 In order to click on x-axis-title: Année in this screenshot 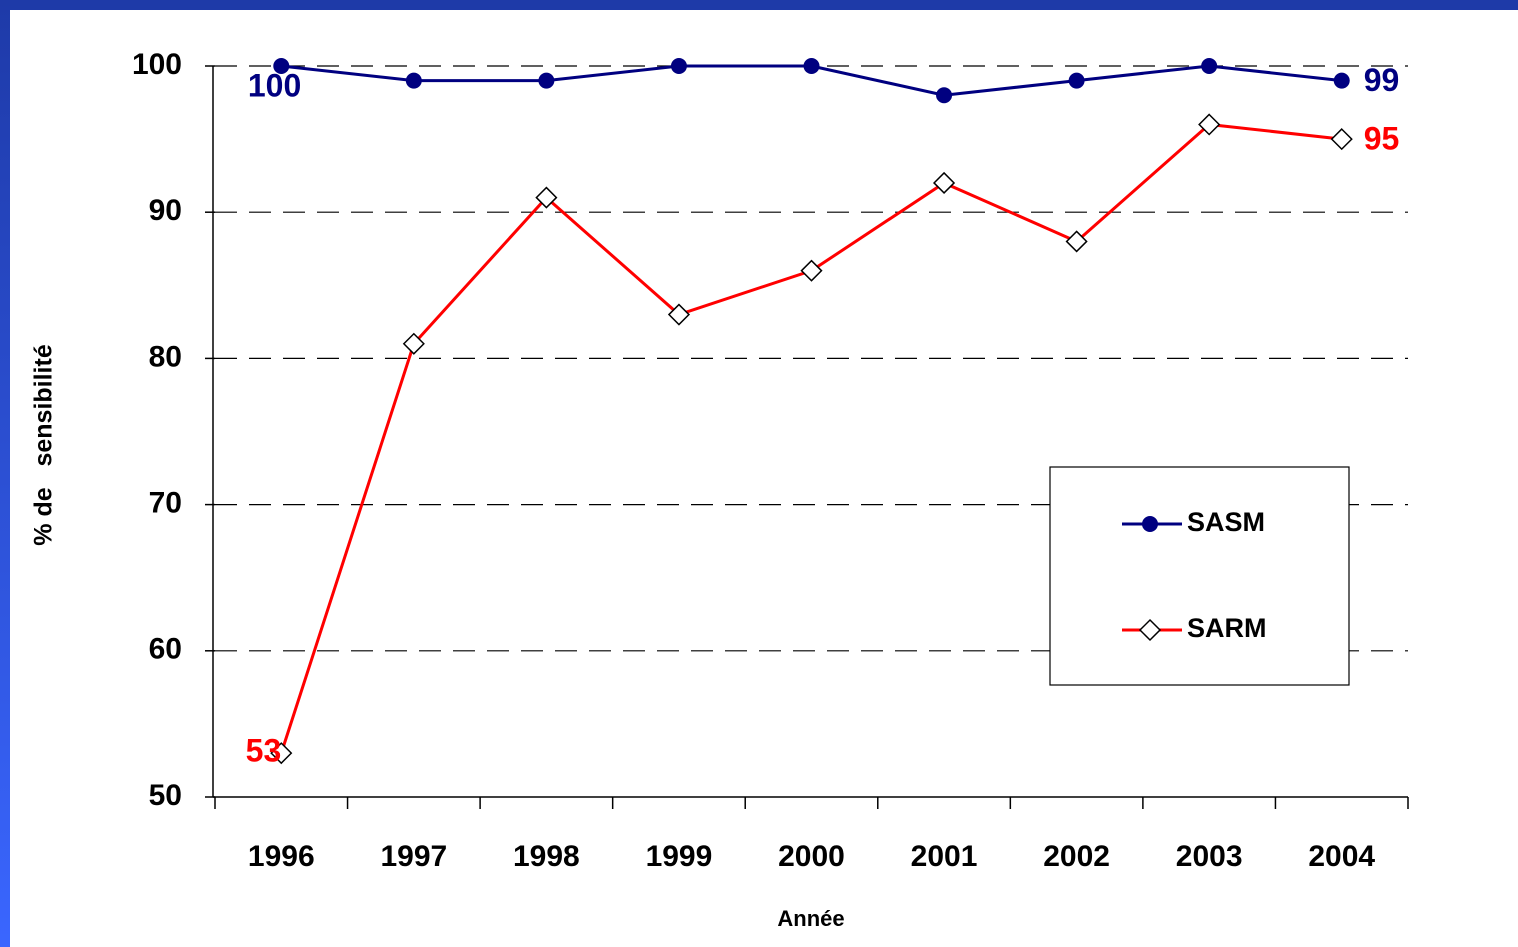, I will do `click(810, 918)`.